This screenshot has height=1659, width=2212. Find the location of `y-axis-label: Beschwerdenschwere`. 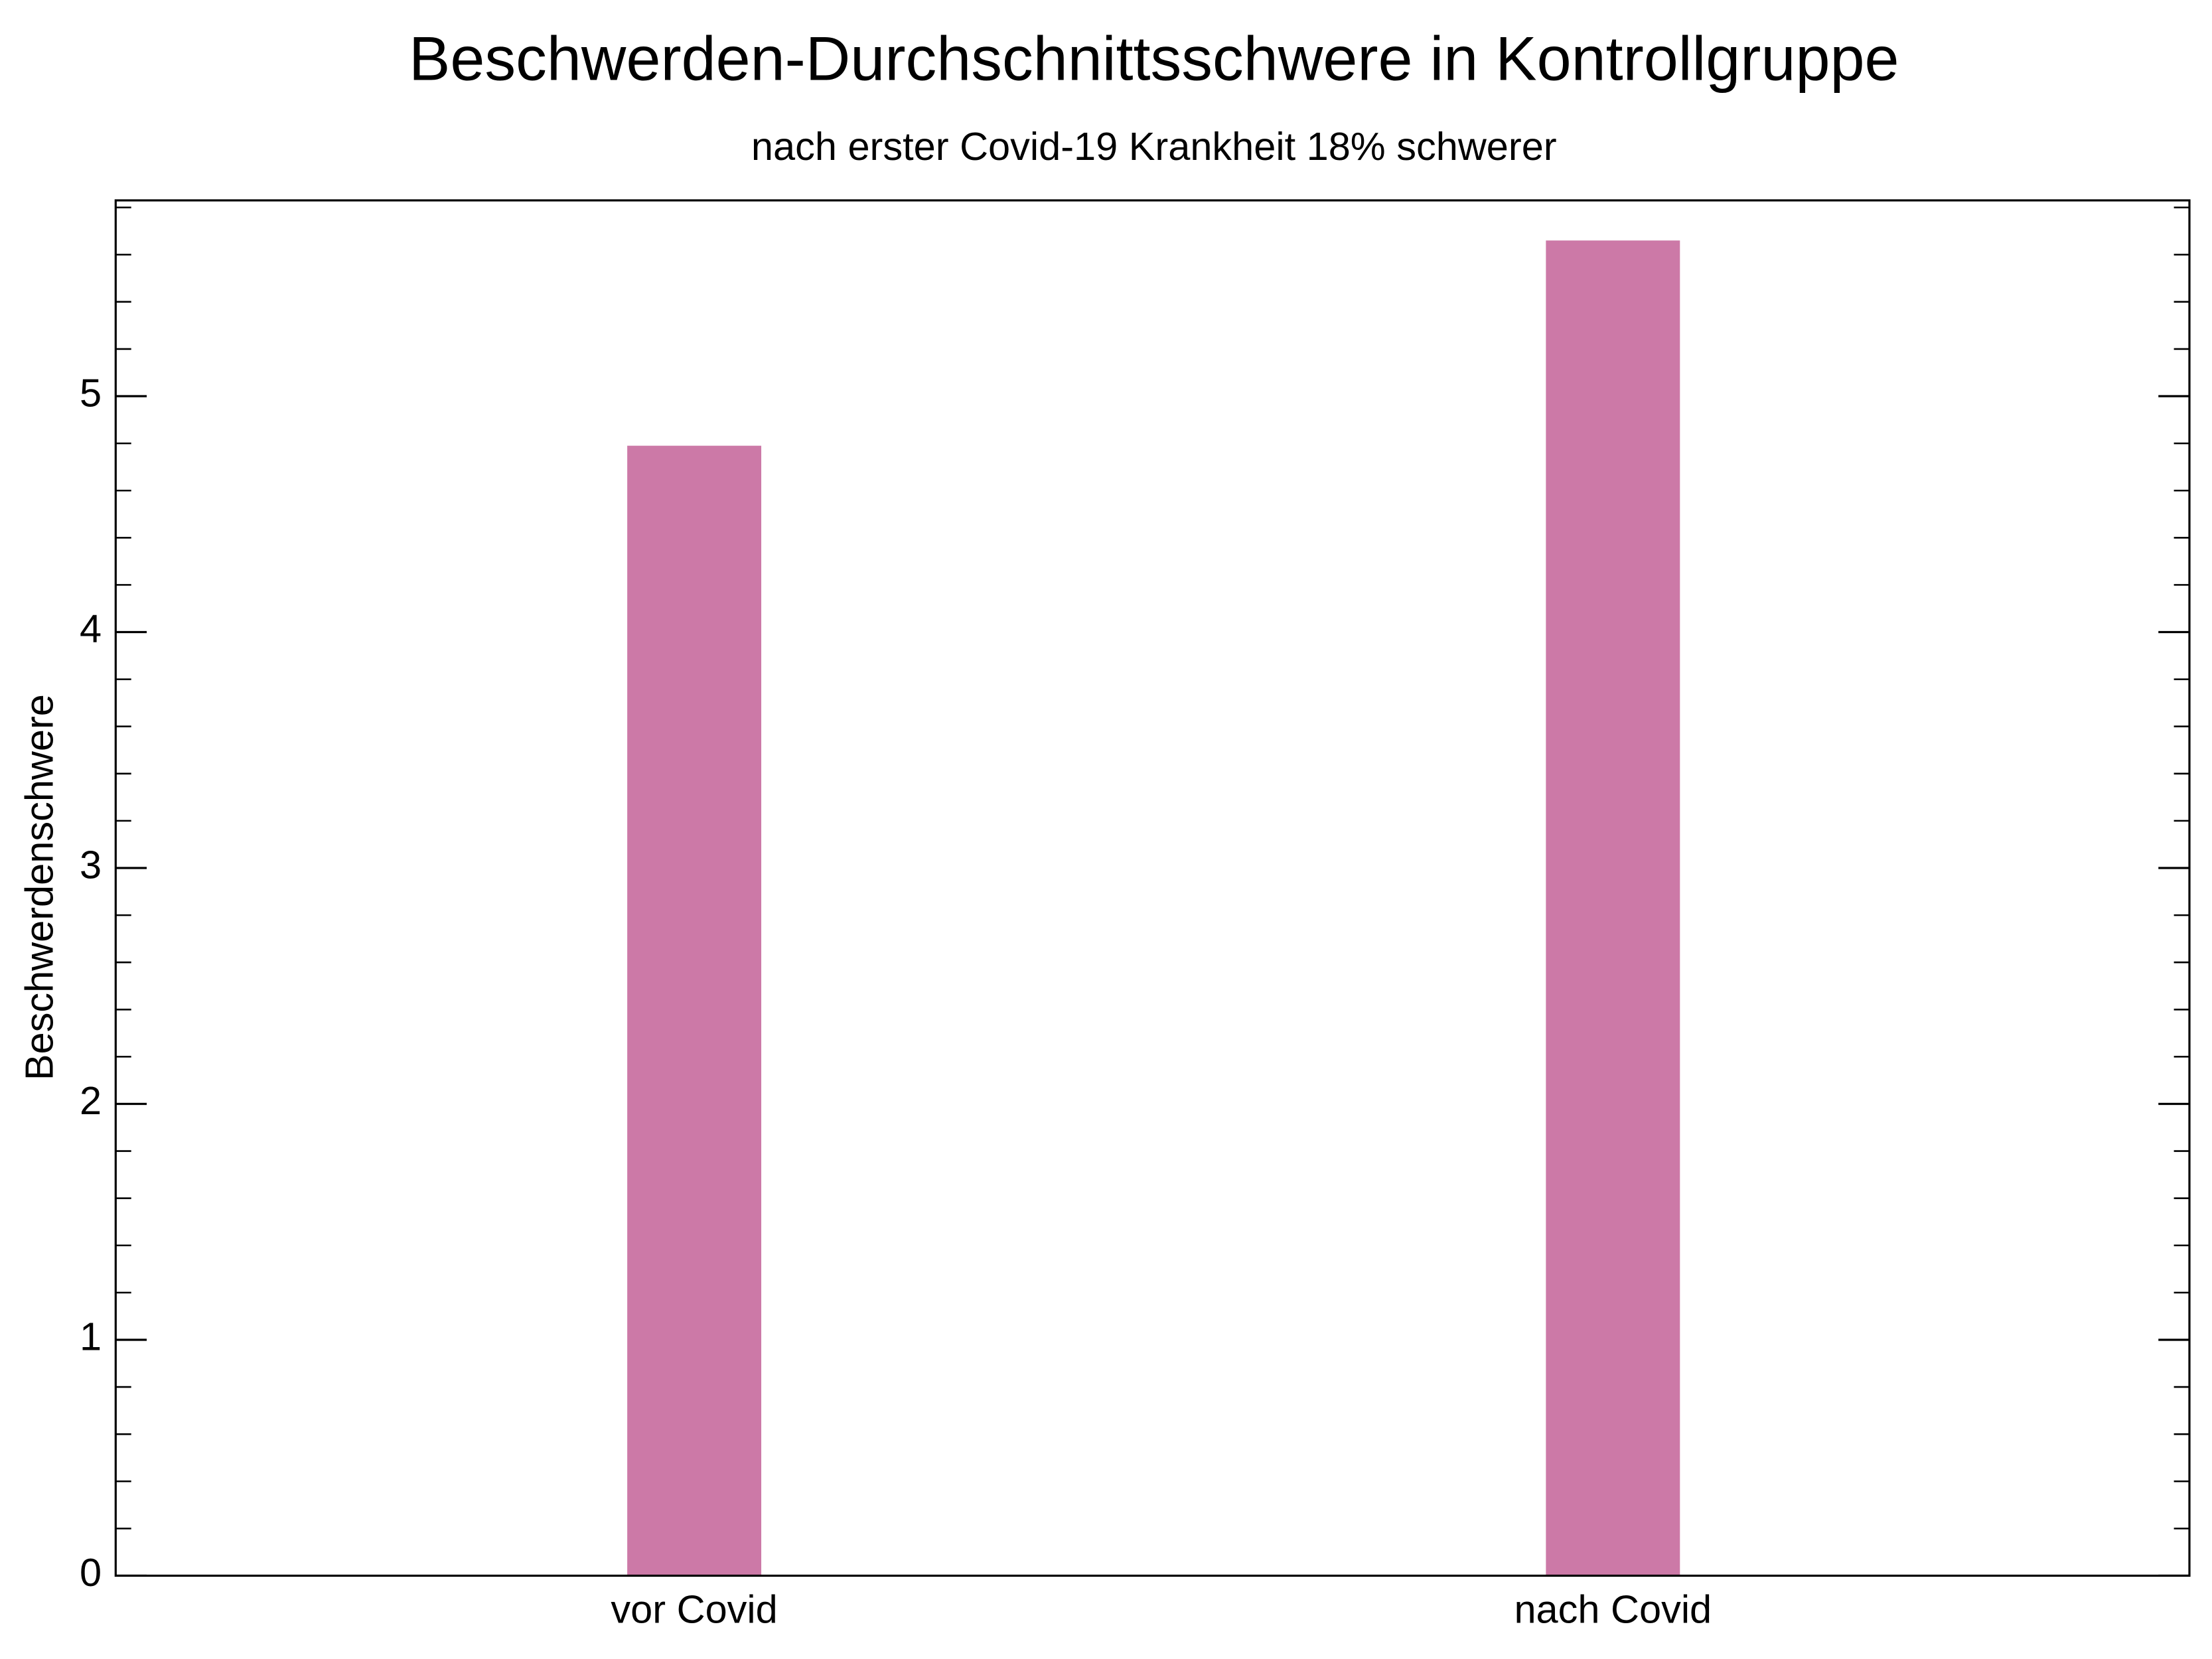

y-axis-label: Beschwerdenschwere is located at coordinates (39, 887).